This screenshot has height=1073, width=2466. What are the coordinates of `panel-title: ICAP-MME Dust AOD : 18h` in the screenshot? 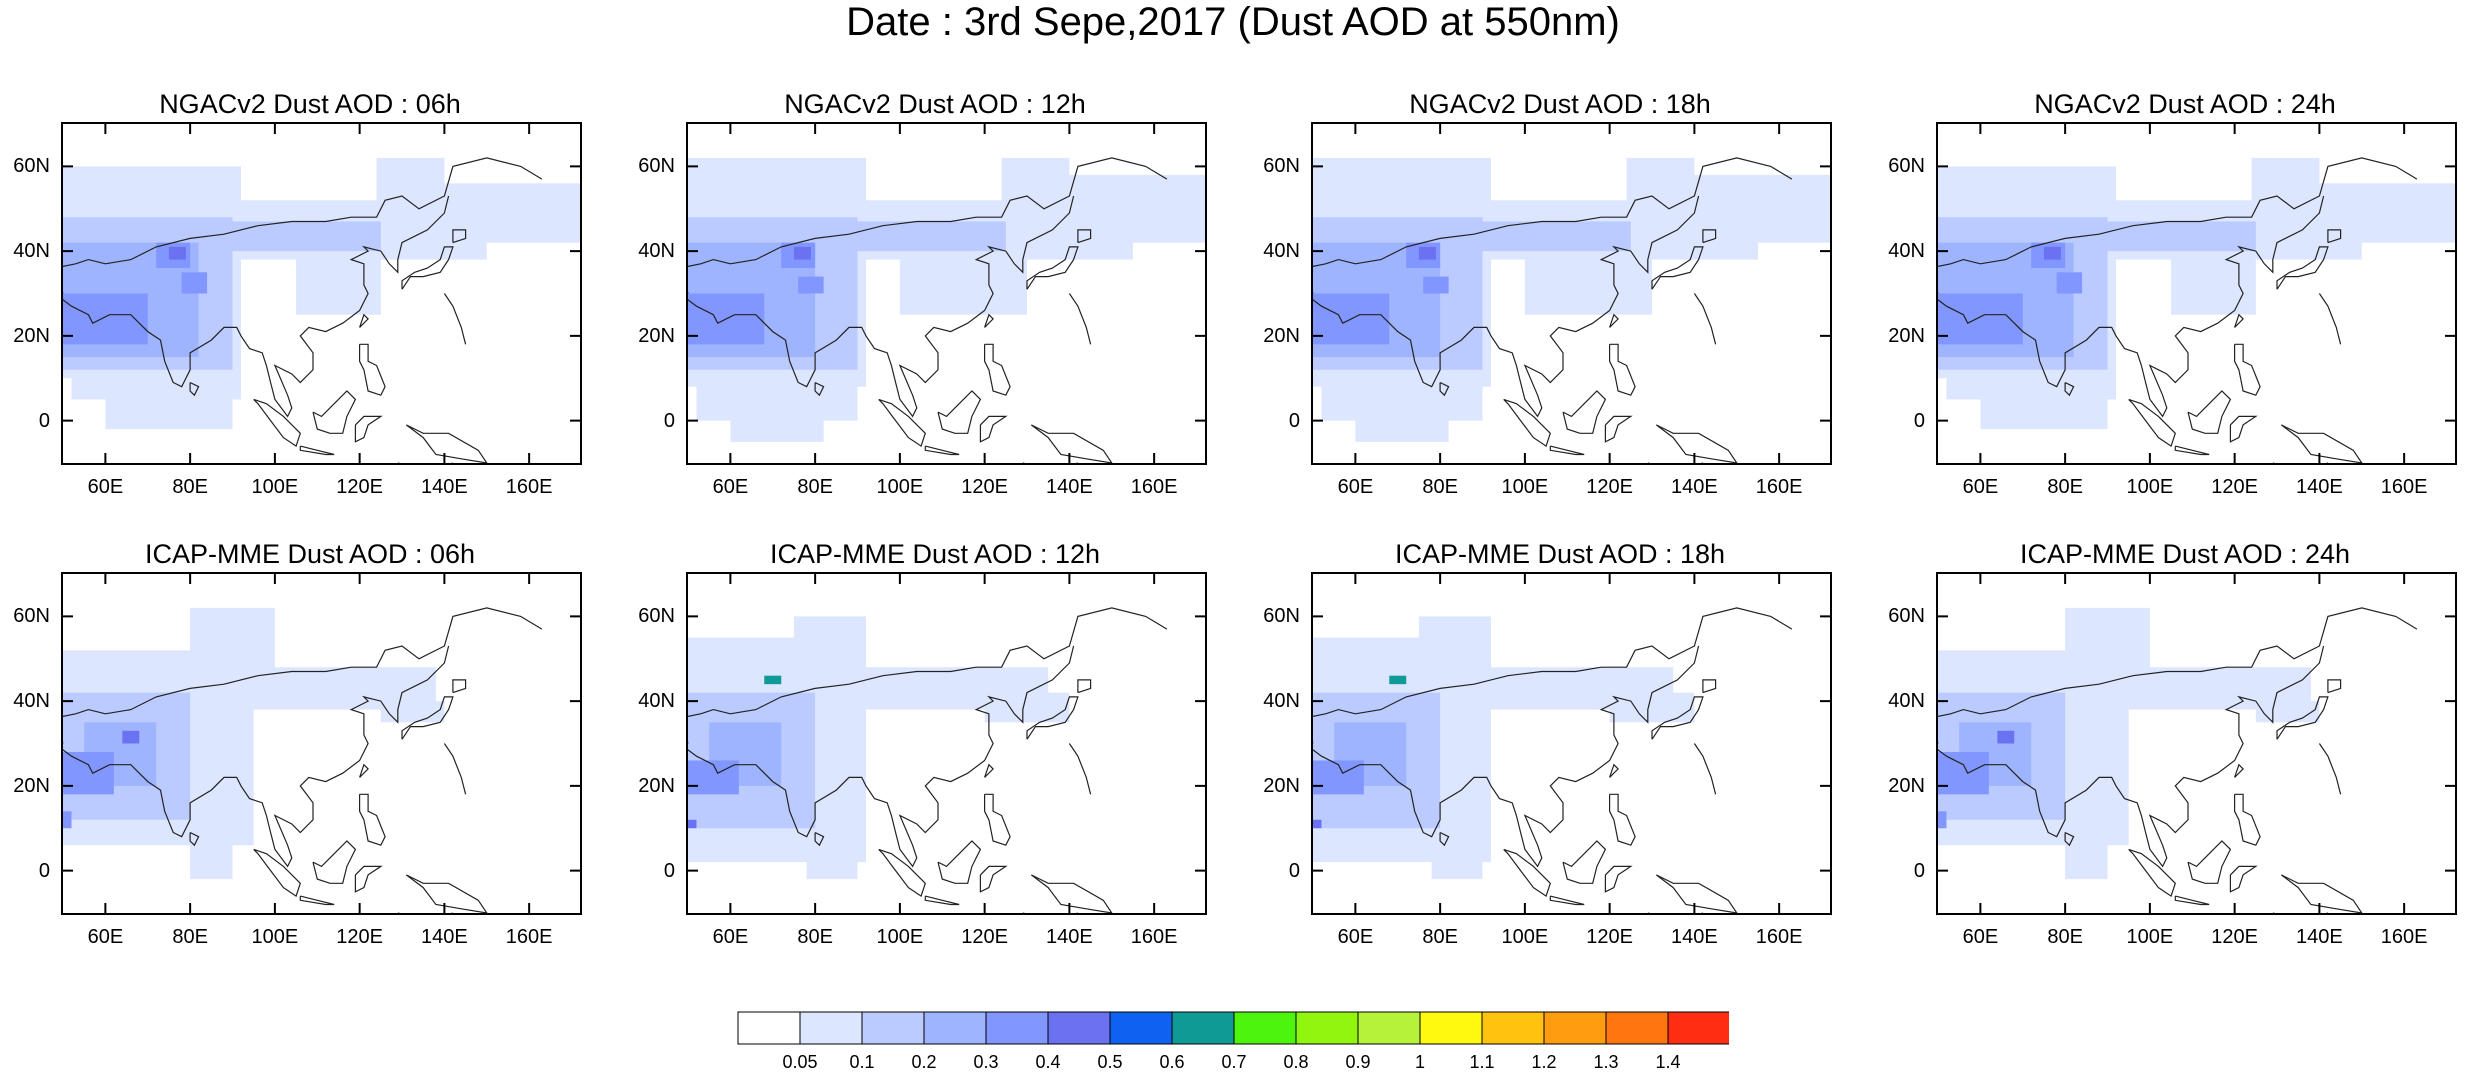 It's located at (1560, 554).